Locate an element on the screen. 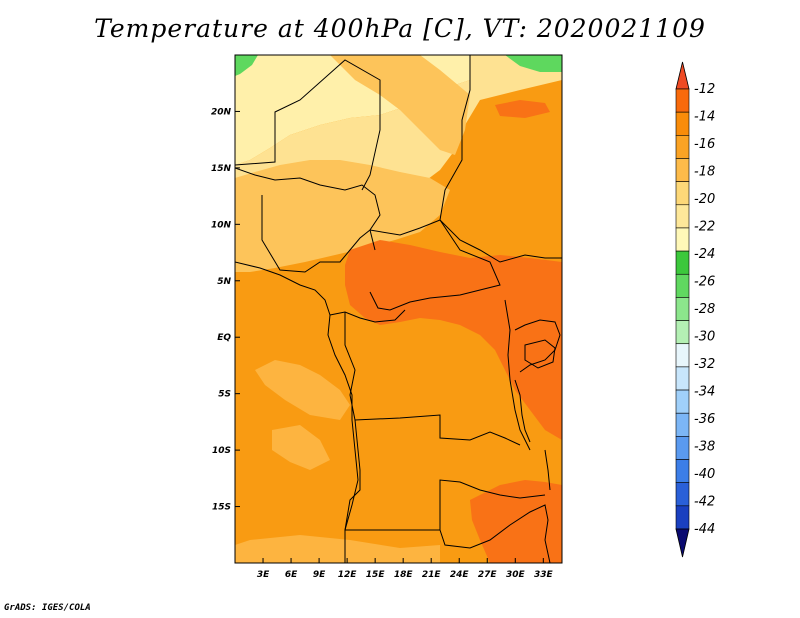  x-tick-label: 18E is located at coordinates (404, 575).